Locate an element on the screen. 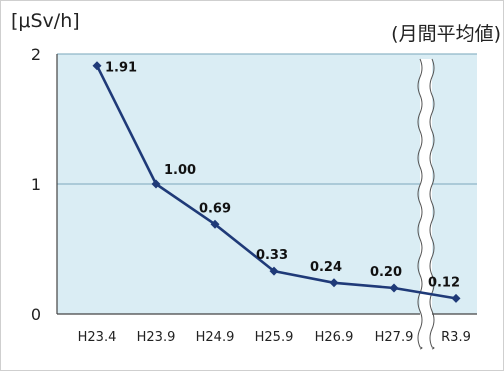 The height and width of the screenshot is (372, 504). axis-break-gap is located at coordinates (426, 204).